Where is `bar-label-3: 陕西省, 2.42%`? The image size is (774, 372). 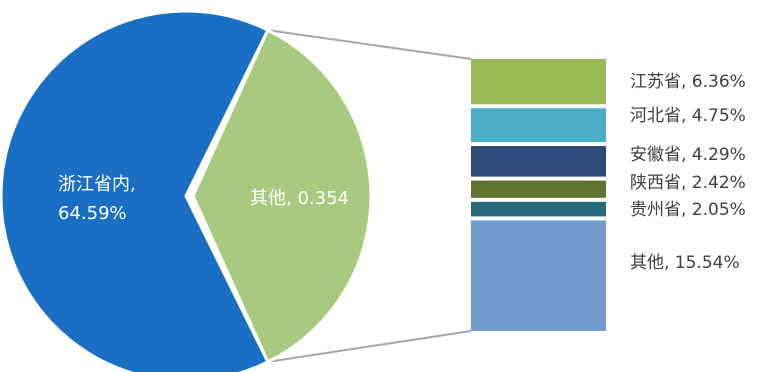 bar-label-3: 陕西省, 2.42% is located at coordinates (688, 183).